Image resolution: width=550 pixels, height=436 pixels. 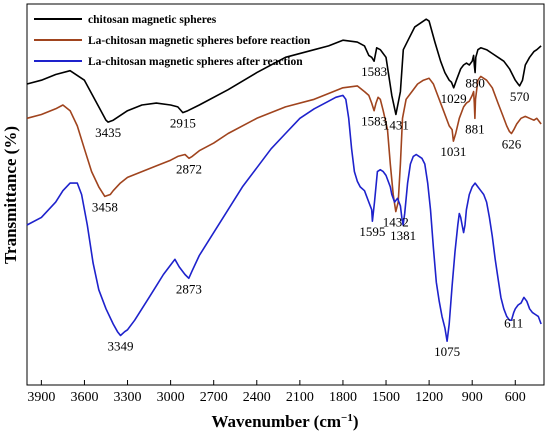 What do you see at coordinates (108, 132) in the screenshot?
I see `peak-label: 3435` at bounding box center [108, 132].